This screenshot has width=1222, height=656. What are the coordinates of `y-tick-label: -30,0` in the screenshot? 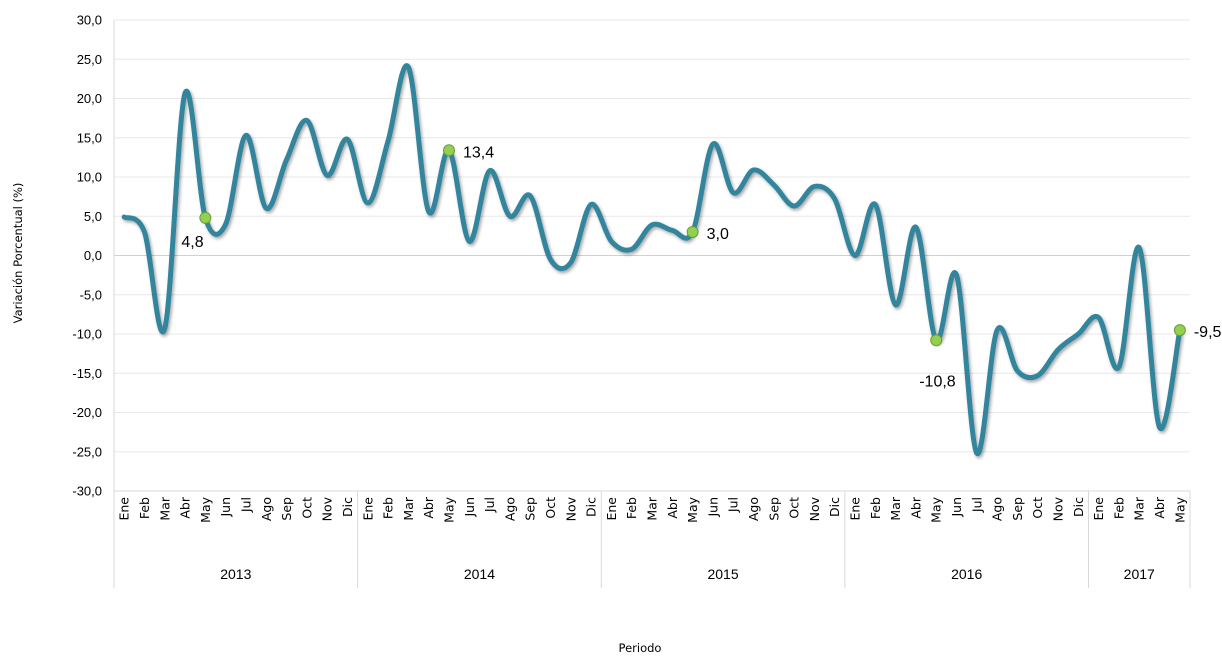 It's located at (87, 491).